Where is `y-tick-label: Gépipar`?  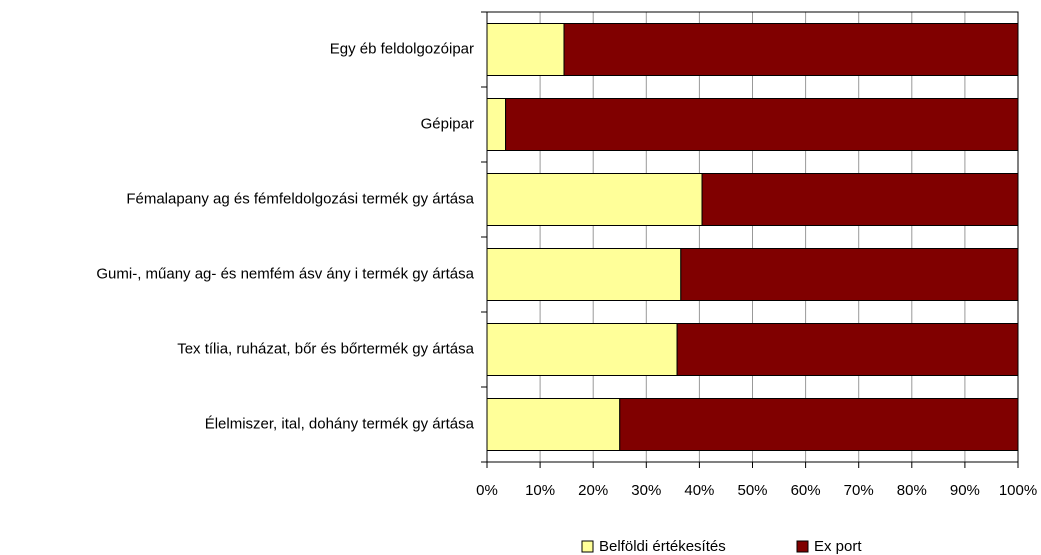 y-tick-label: Gépipar is located at coordinates (447, 123).